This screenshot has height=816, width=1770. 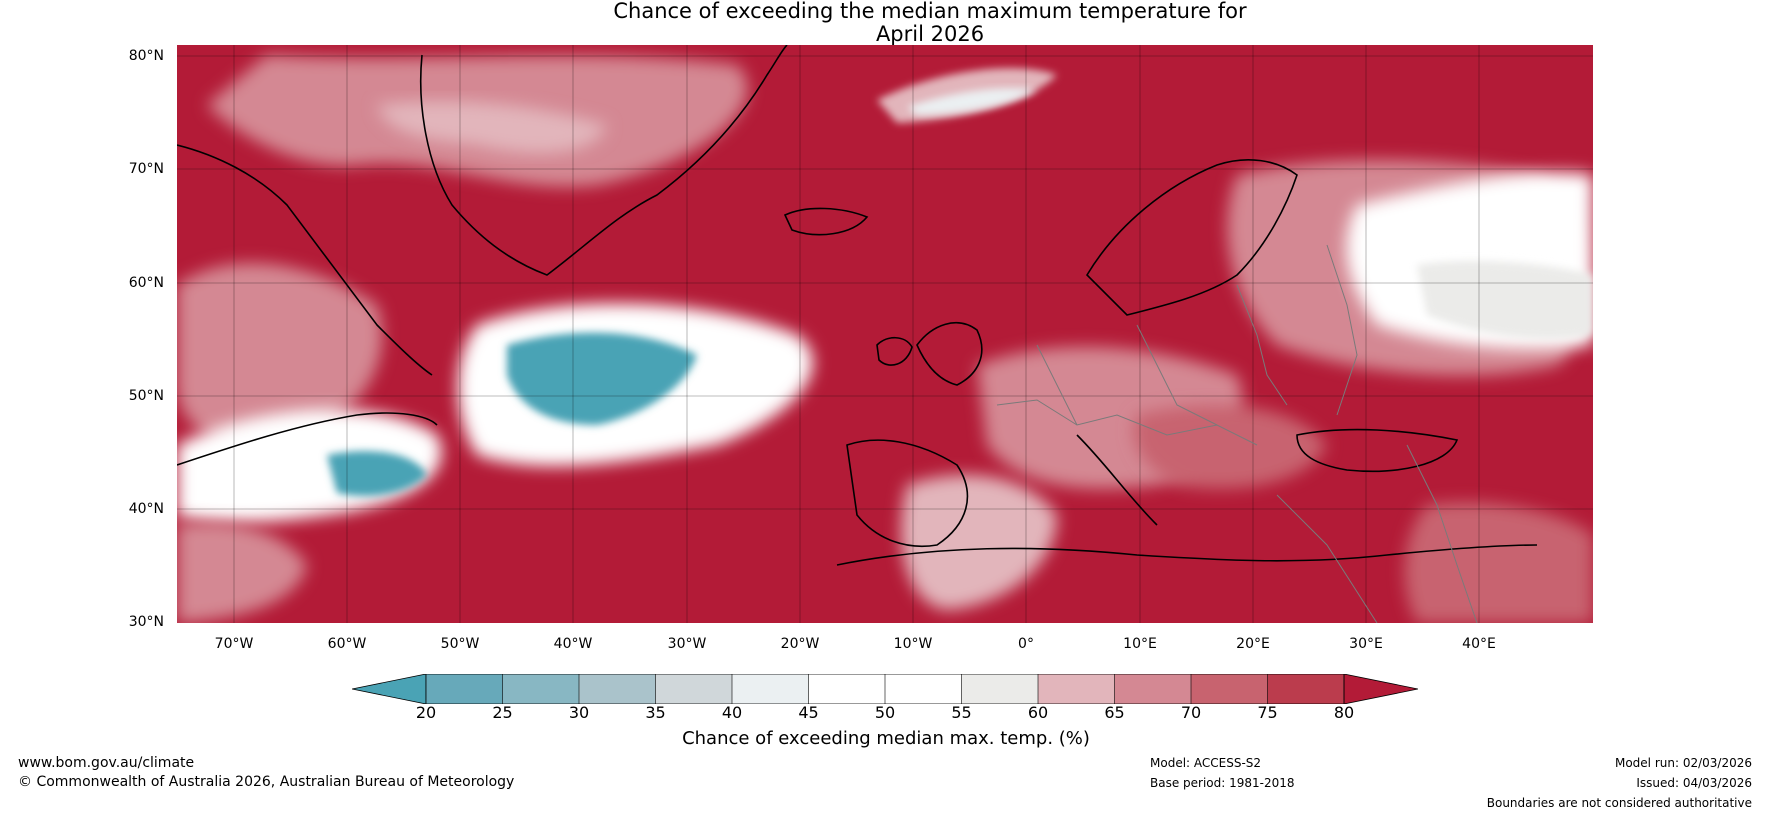 What do you see at coordinates (426, 712) in the screenshot?
I see `colorbar-tick-20: 20` at bounding box center [426, 712].